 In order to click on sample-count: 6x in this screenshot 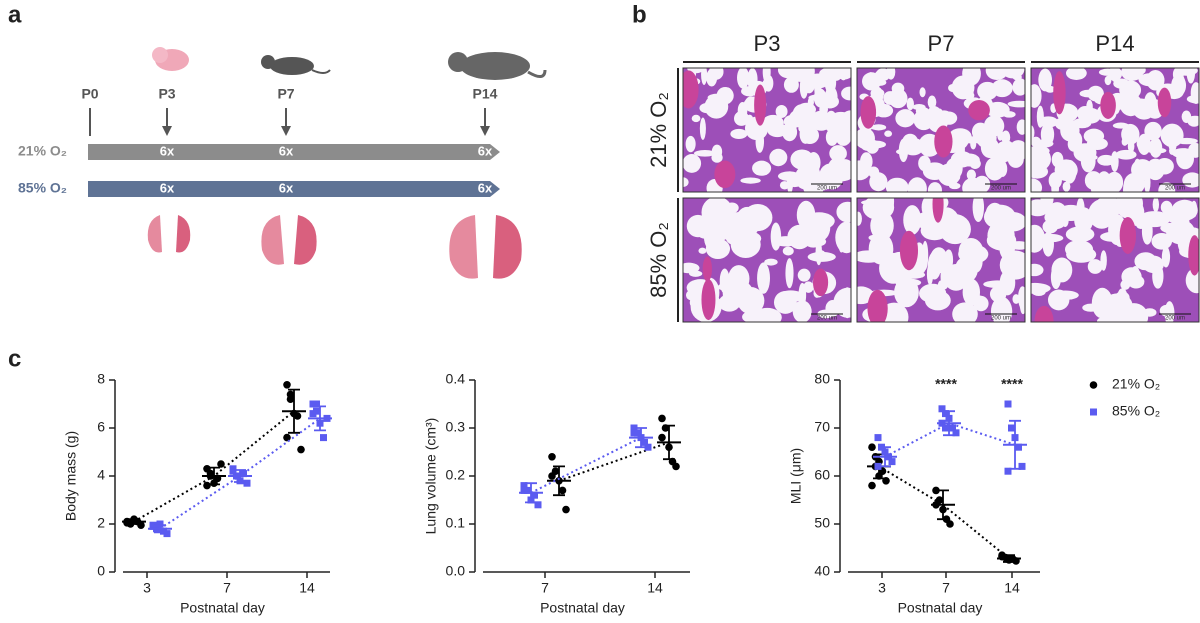, I will do `click(286, 150)`.